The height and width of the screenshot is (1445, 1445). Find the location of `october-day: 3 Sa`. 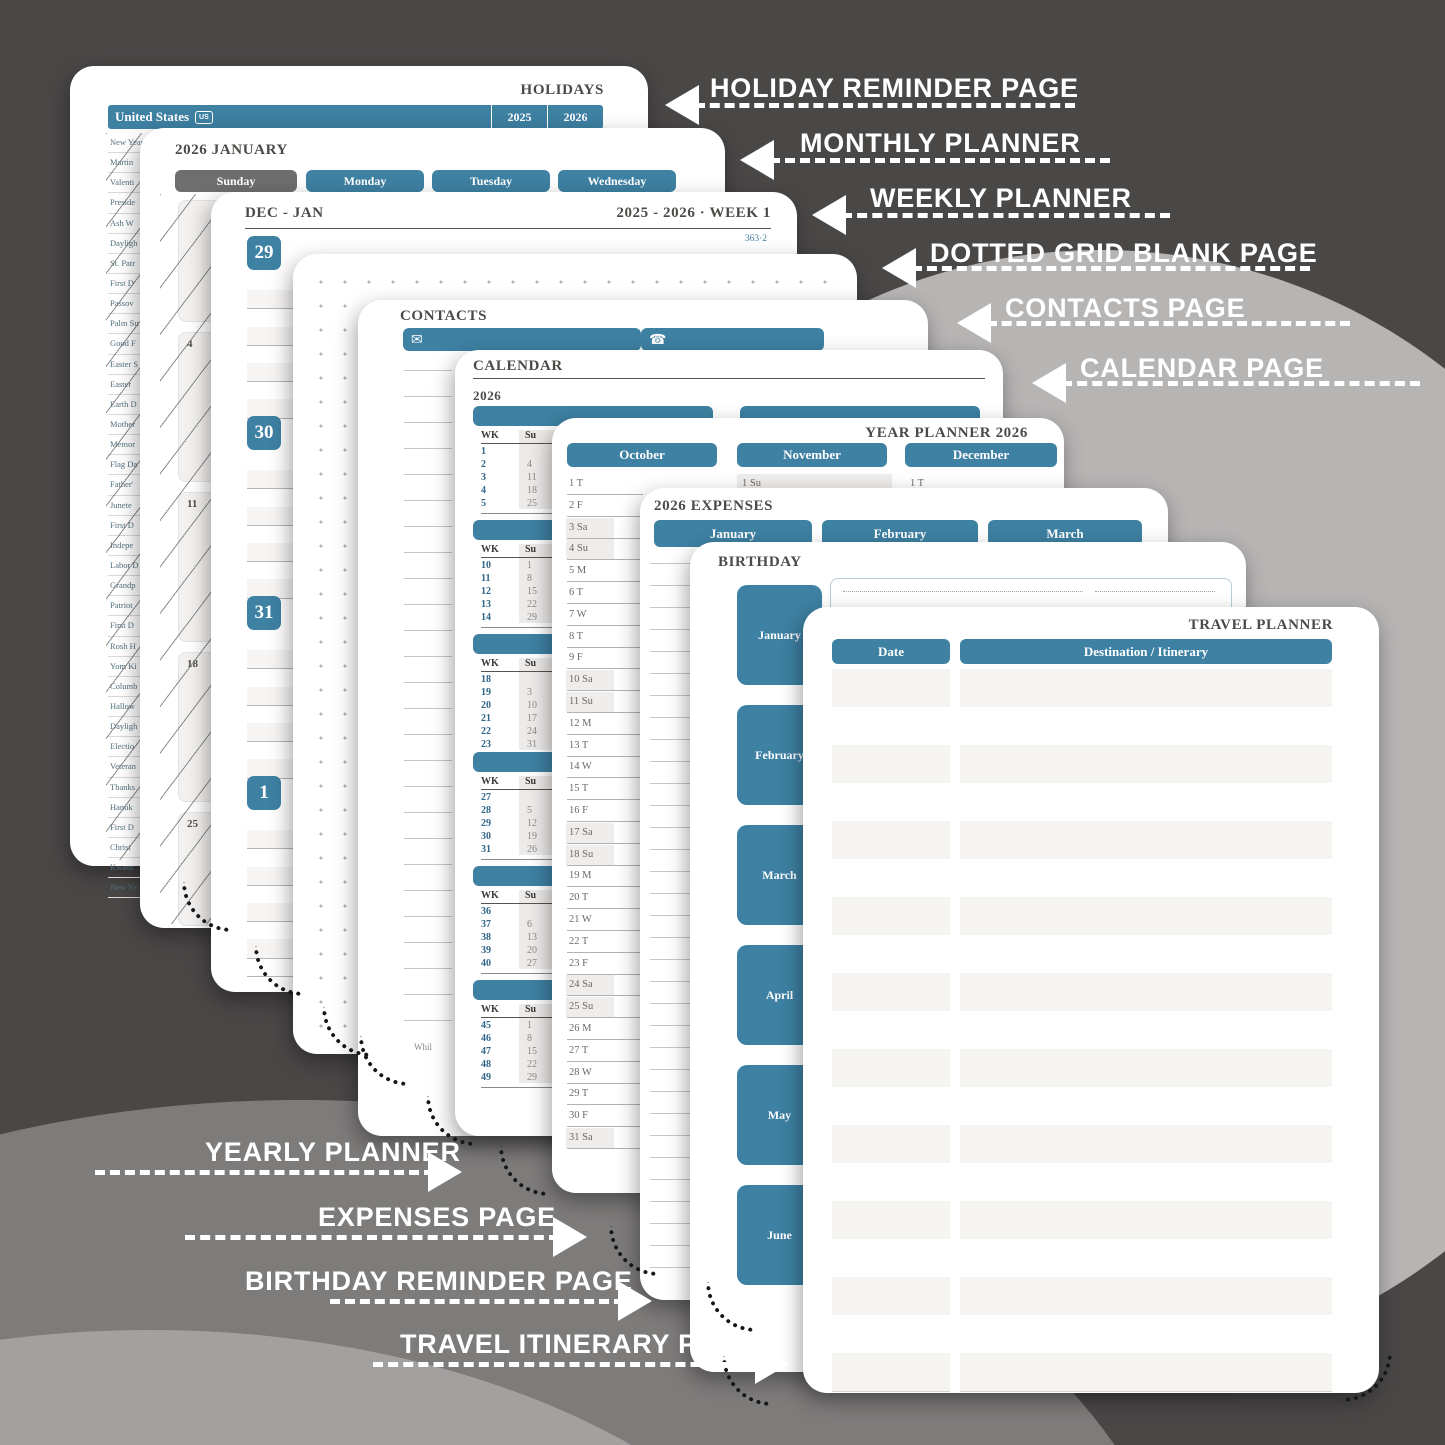

october-day: 3 Sa is located at coordinates (578, 527).